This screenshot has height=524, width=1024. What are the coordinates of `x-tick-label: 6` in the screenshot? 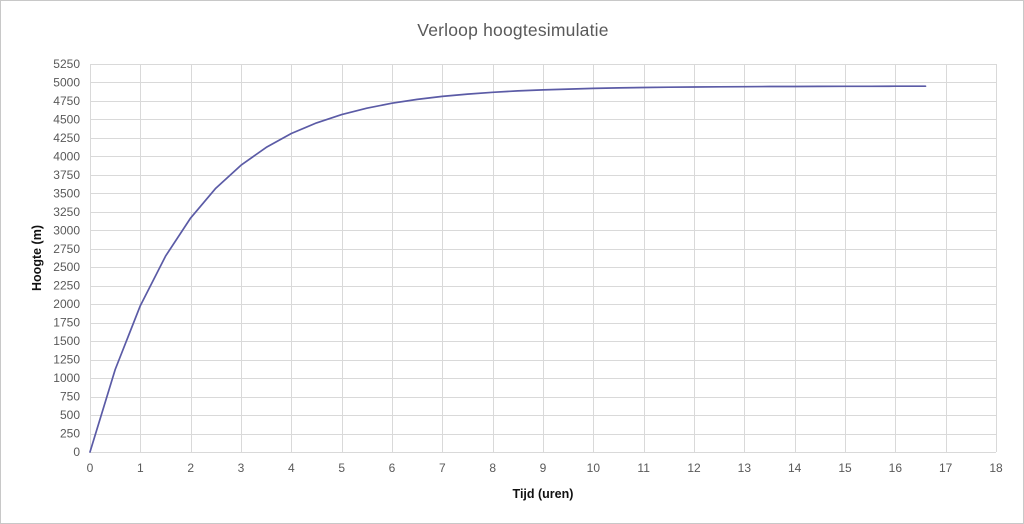 It's located at (392, 468).